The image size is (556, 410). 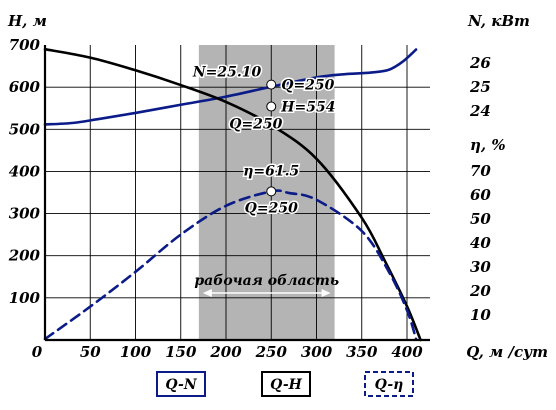 What do you see at coordinates (480, 267) in the screenshot?
I see `y-efficiency-tick-label: 30` at bounding box center [480, 267].